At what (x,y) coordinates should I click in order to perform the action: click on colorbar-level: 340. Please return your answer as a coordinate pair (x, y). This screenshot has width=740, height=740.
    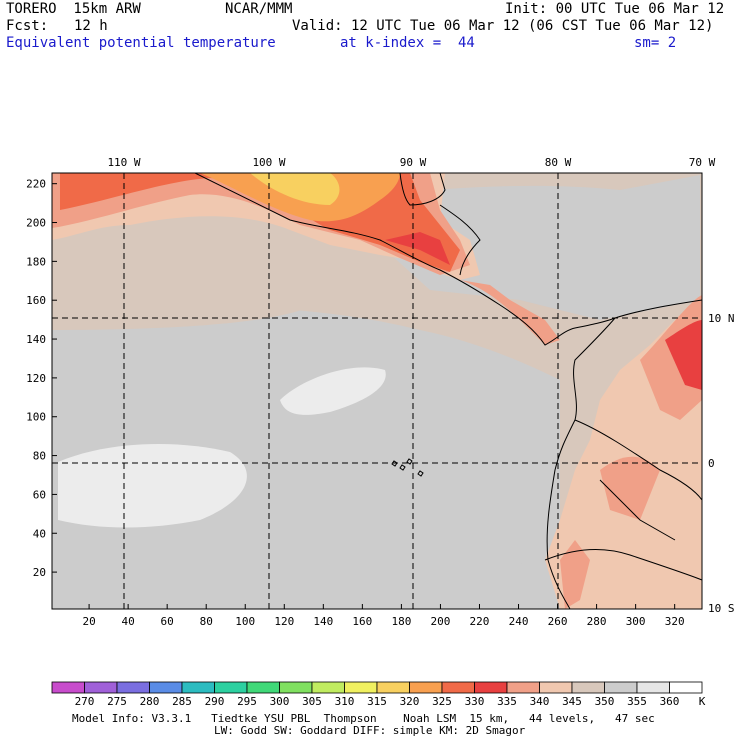
    Looking at the image, I should click on (540, 701).